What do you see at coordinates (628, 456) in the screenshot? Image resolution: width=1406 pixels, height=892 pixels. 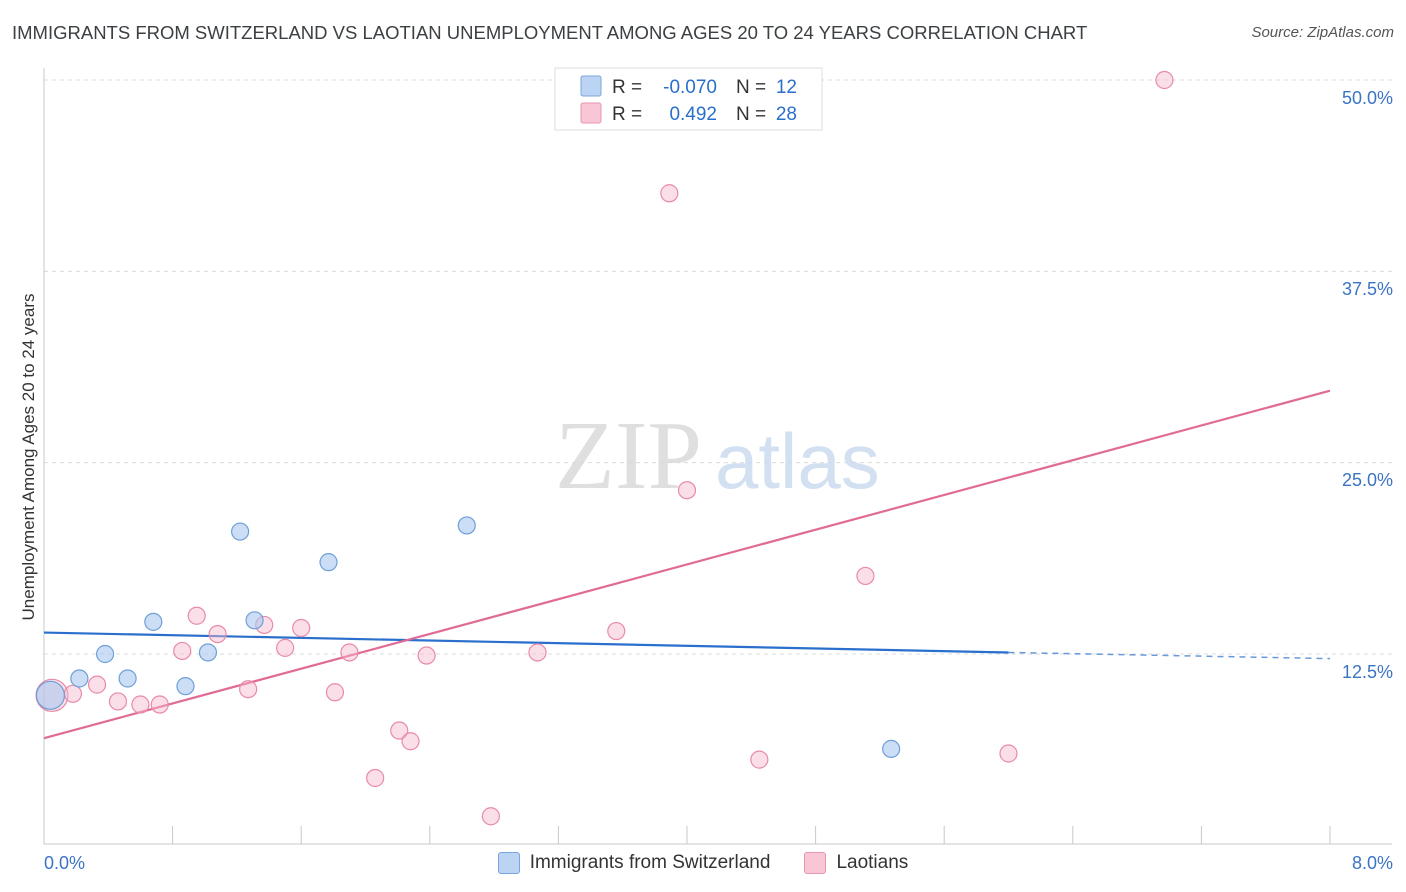 I see `watermark-zip: ZIP` at bounding box center [628, 456].